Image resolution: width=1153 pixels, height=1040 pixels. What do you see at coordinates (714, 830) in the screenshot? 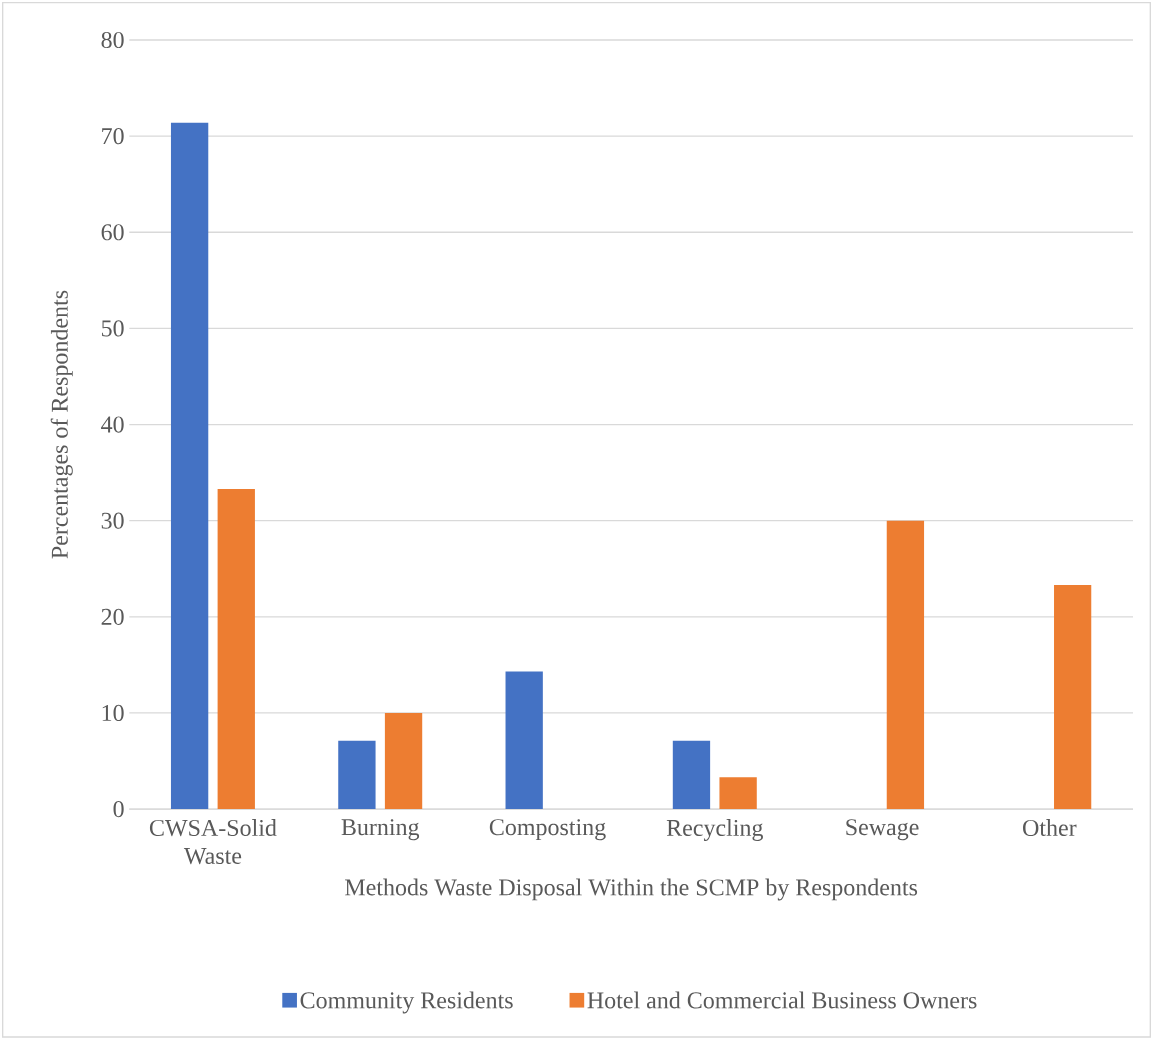
I see `x-tick-label: Recycling` at bounding box center [714, 830].